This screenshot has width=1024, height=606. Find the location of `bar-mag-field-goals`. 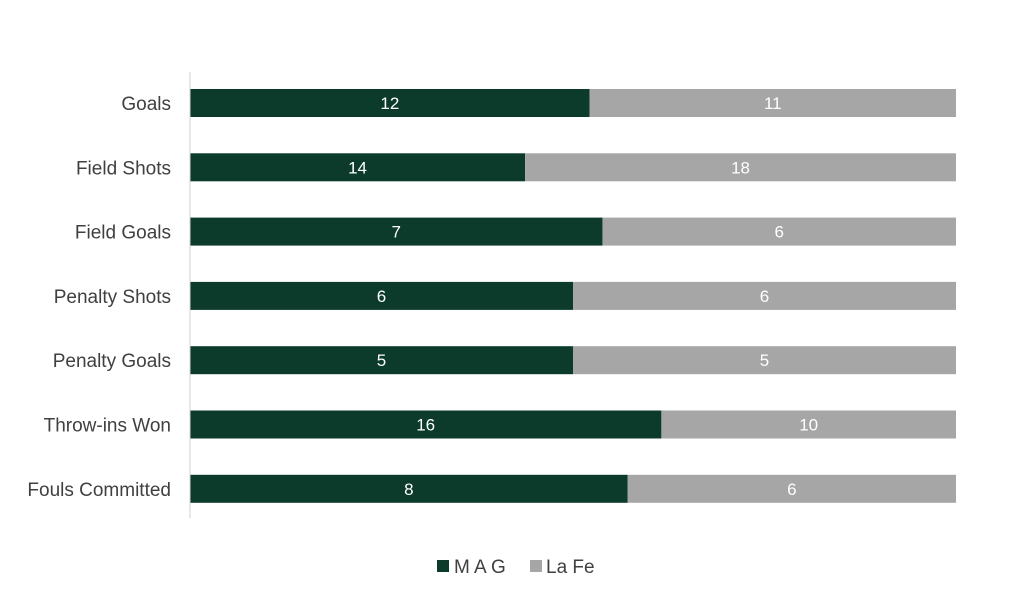

bar-mag-field-goals is located at coordinates (396, 231).